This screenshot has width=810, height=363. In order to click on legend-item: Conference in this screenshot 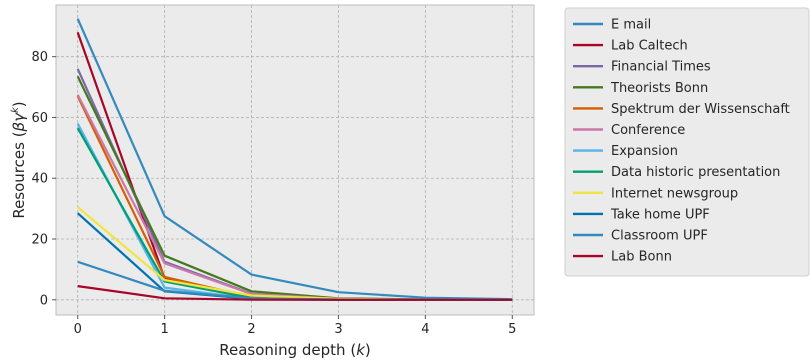, I will do `click(629, 130)`.